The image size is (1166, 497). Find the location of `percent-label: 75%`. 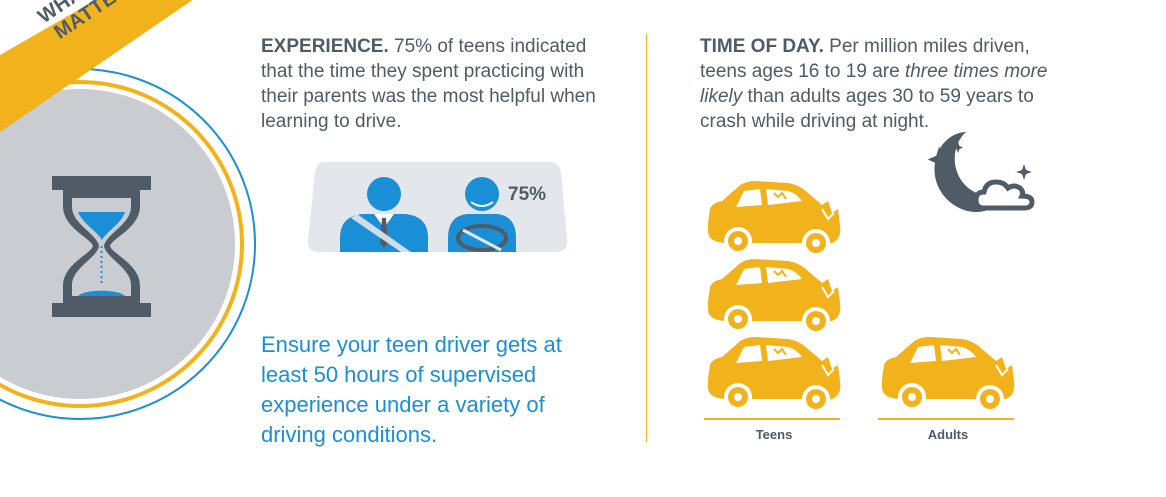

percent-label: 75% is located at coordinates (527, 194).